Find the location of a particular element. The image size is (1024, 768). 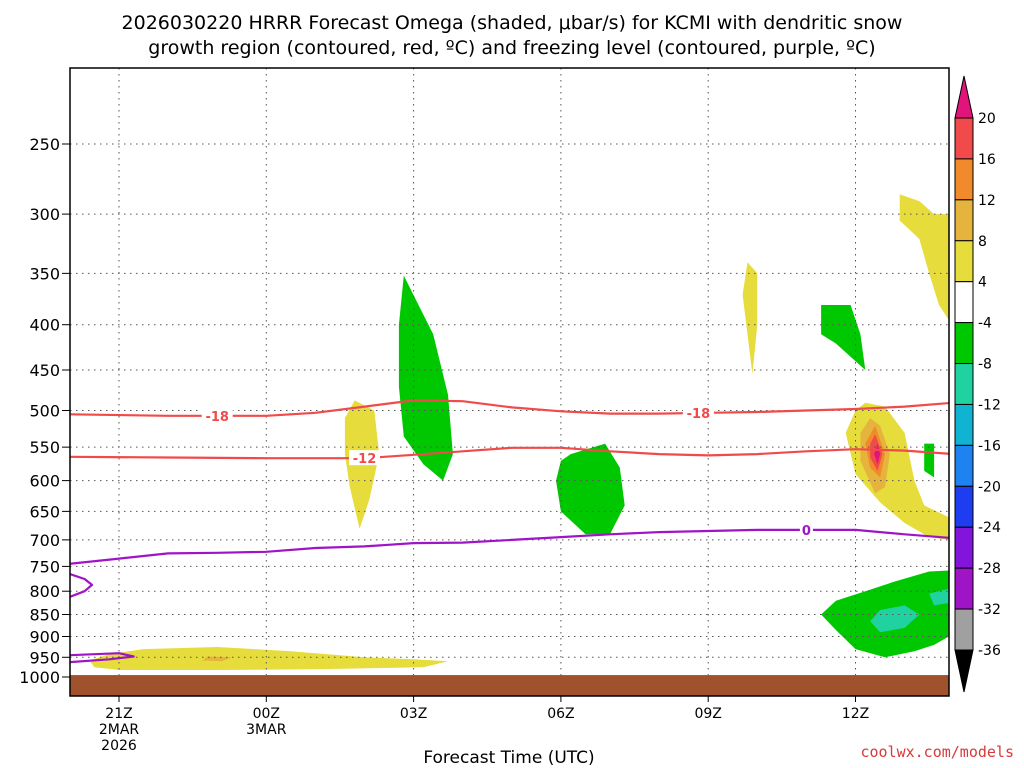

colorbar-top-arrow is located at coordinates (964, 97).